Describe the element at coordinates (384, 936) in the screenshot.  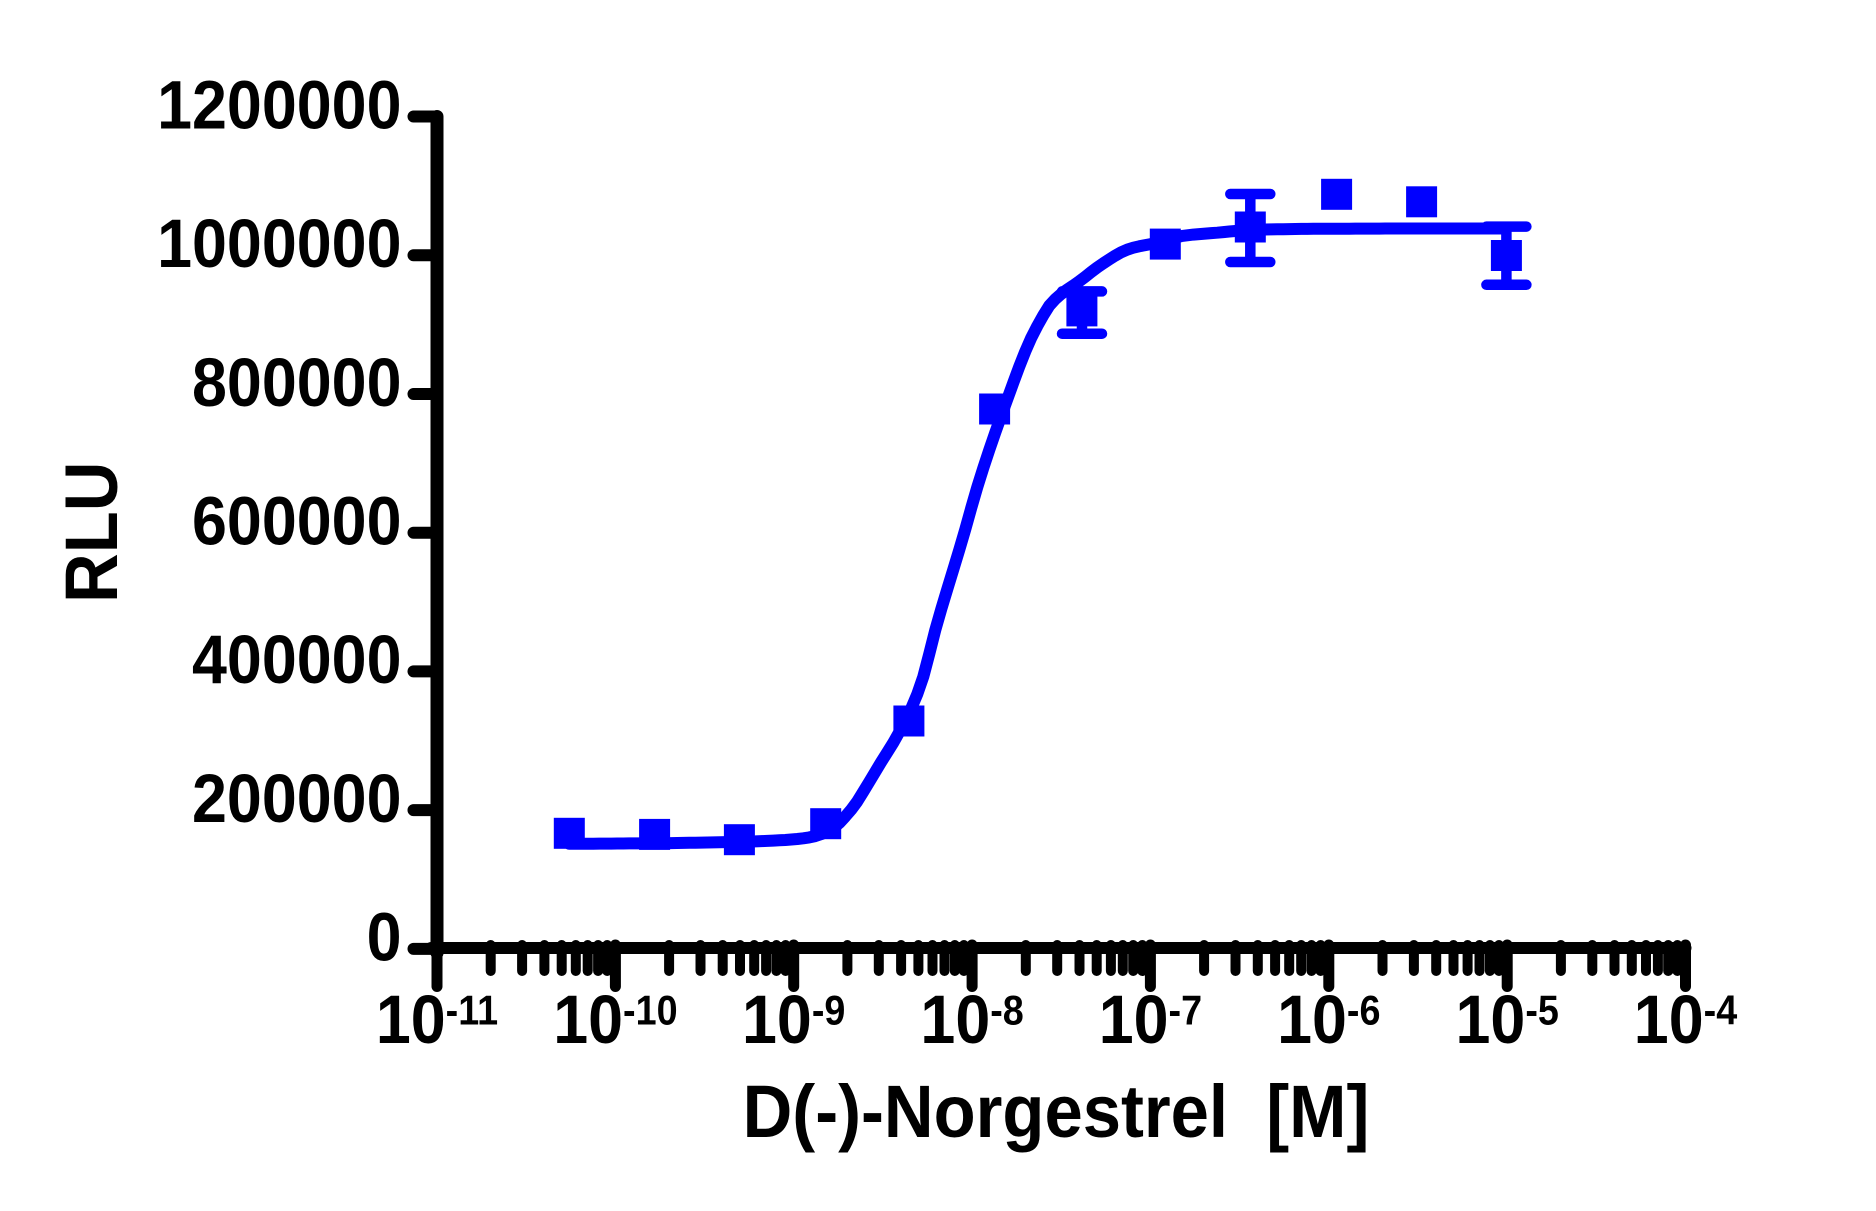
I see `svg-text: 0` at that location.